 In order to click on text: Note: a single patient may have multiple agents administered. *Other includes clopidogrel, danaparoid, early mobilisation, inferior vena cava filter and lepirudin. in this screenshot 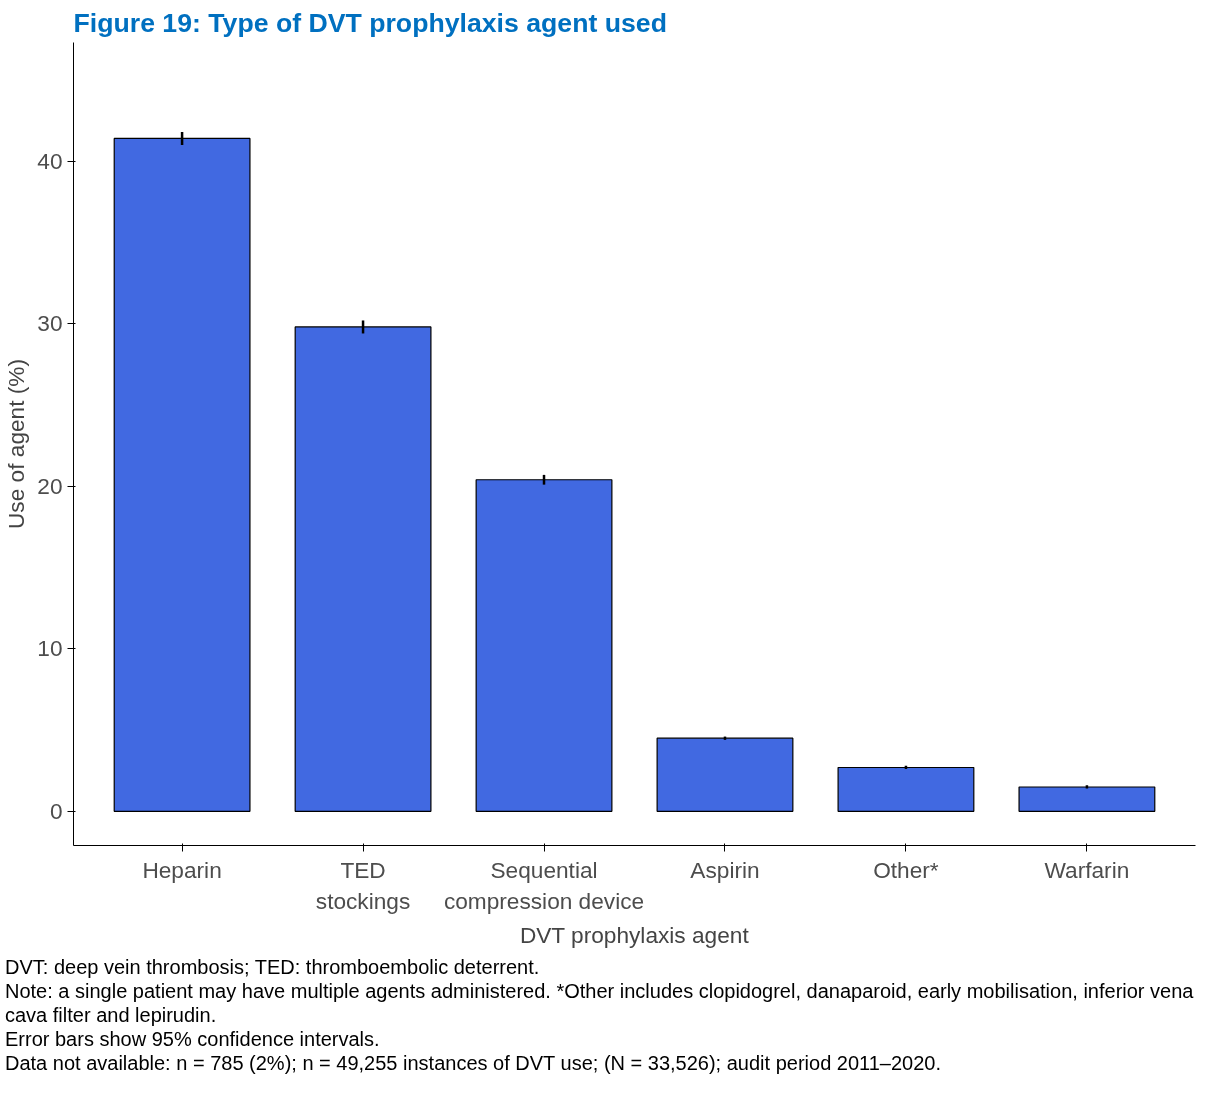, I will do `click(599, 1003)`.